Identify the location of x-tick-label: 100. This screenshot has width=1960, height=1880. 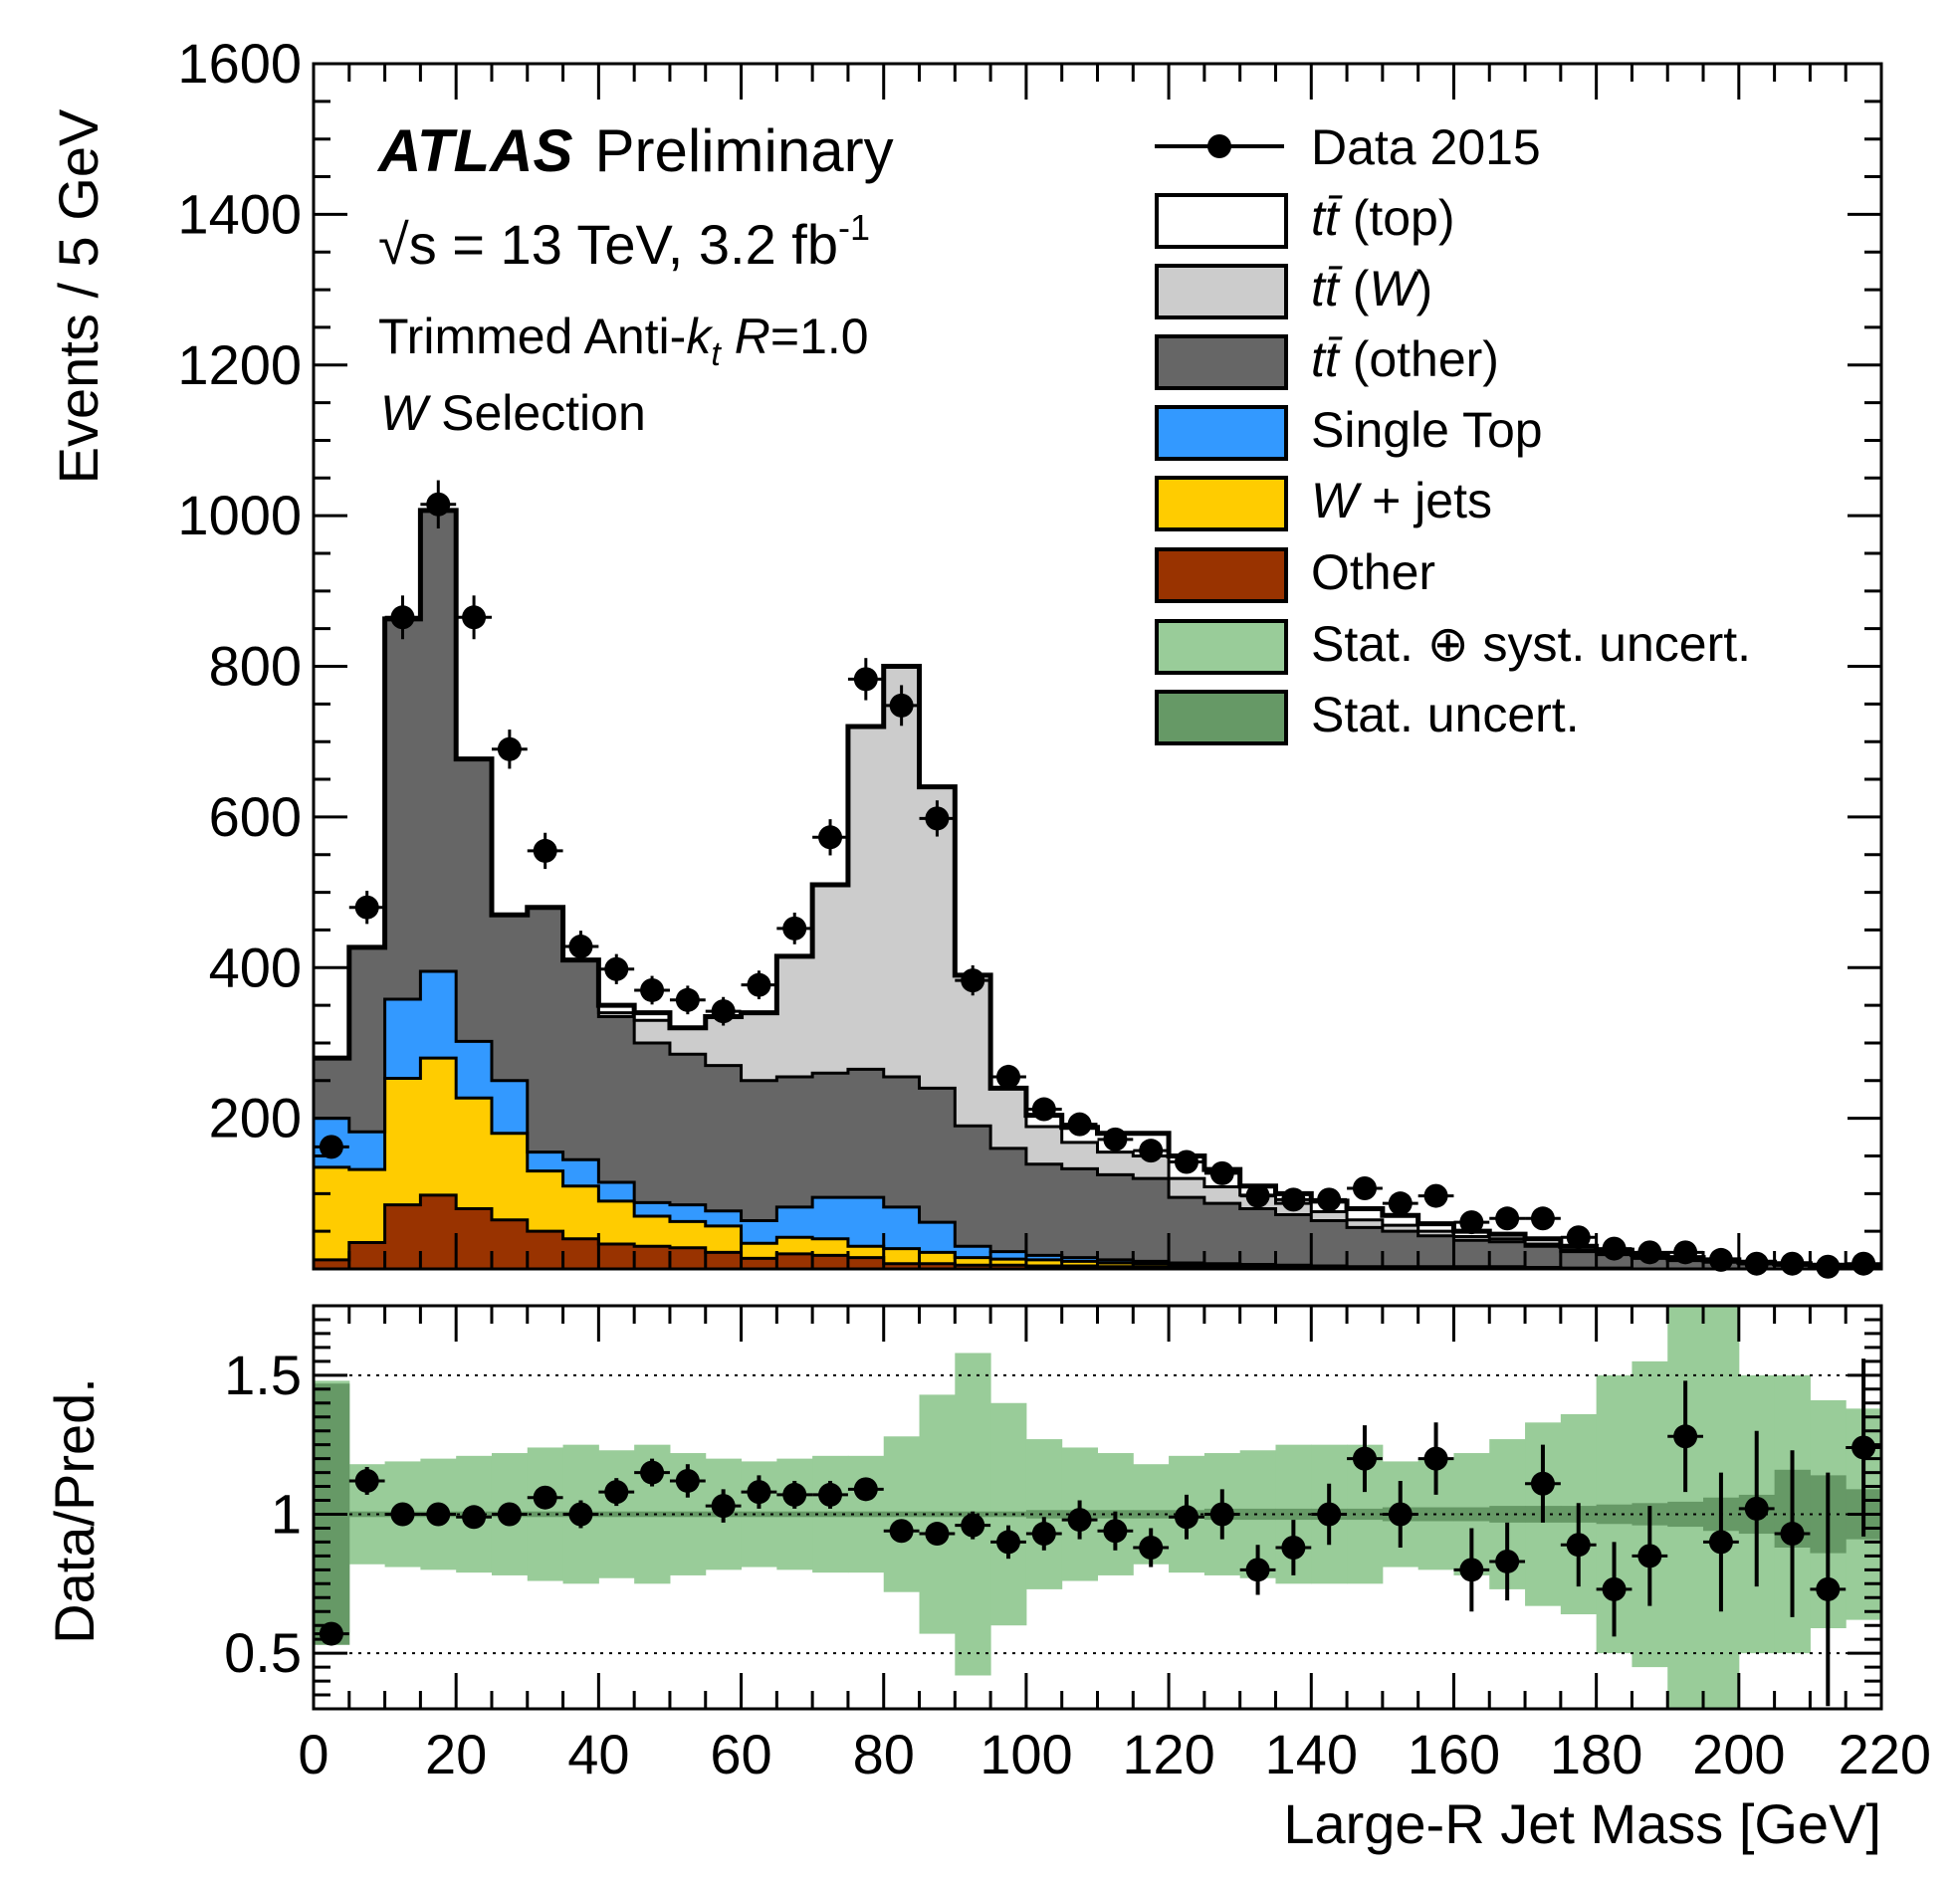
(1026, 1754).